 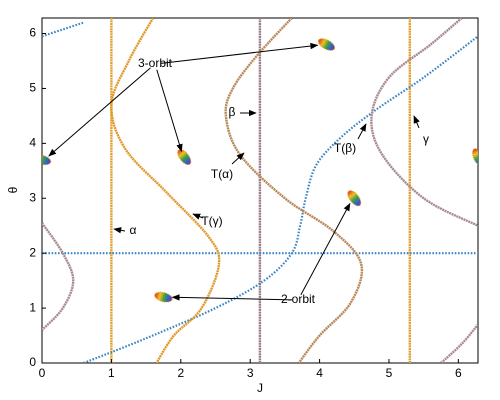 I want to click on annotation: α, so click(x=133, y=230).